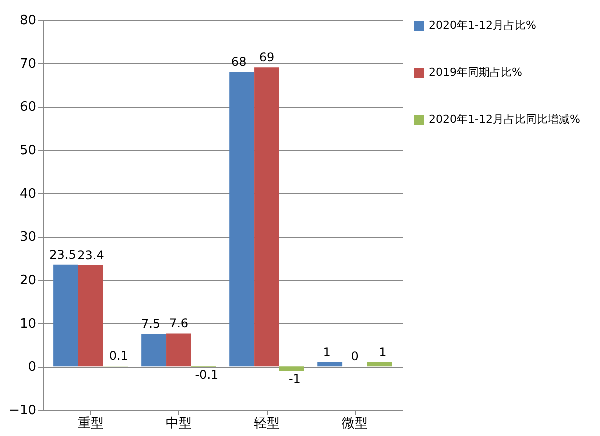  What do you see at coordinates (28, 194) in the screenshot?
I see `y-tick-label: 40` at bounding box center [28, 194].